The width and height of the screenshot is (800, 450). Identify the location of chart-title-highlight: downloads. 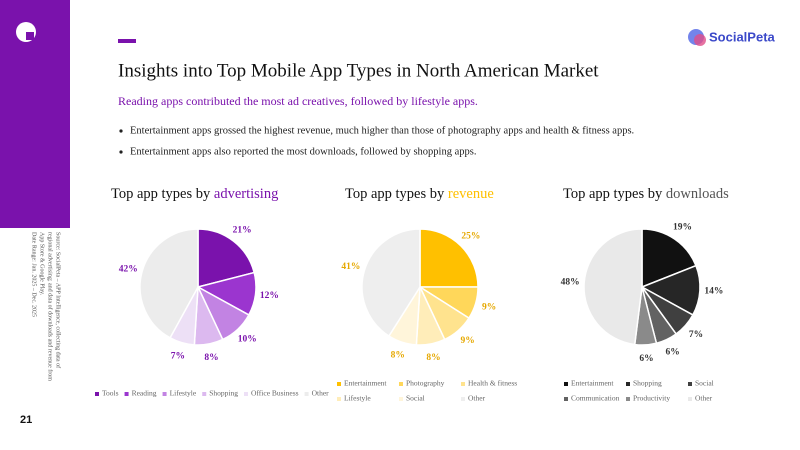
(697, 194).